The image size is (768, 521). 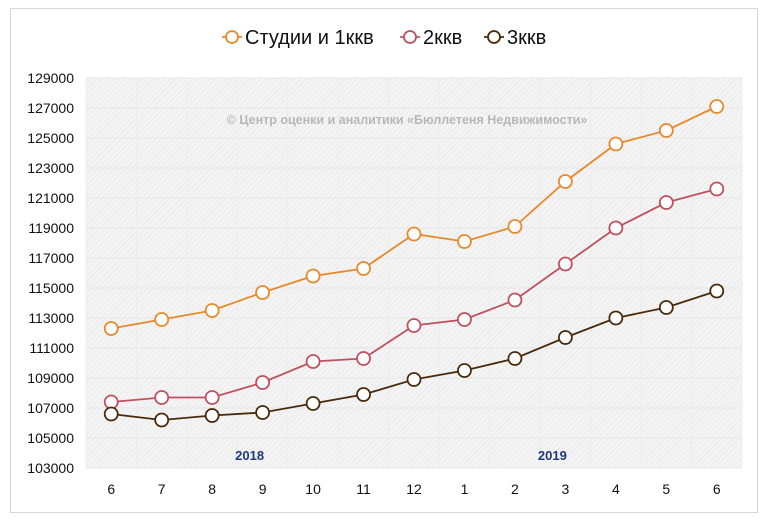 I want to click on y-tick-label: 119000, so click(x=51, y=228).